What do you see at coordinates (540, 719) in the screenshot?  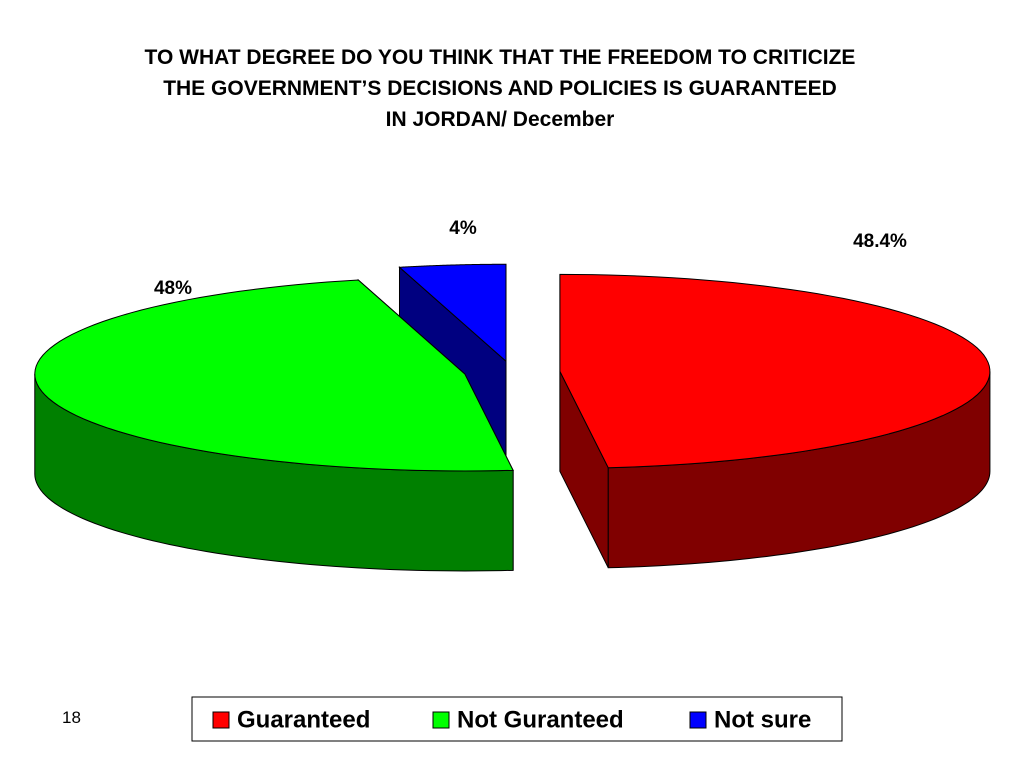 I see `legend-label: Not Guranteed` at bounding box center [540, 719].